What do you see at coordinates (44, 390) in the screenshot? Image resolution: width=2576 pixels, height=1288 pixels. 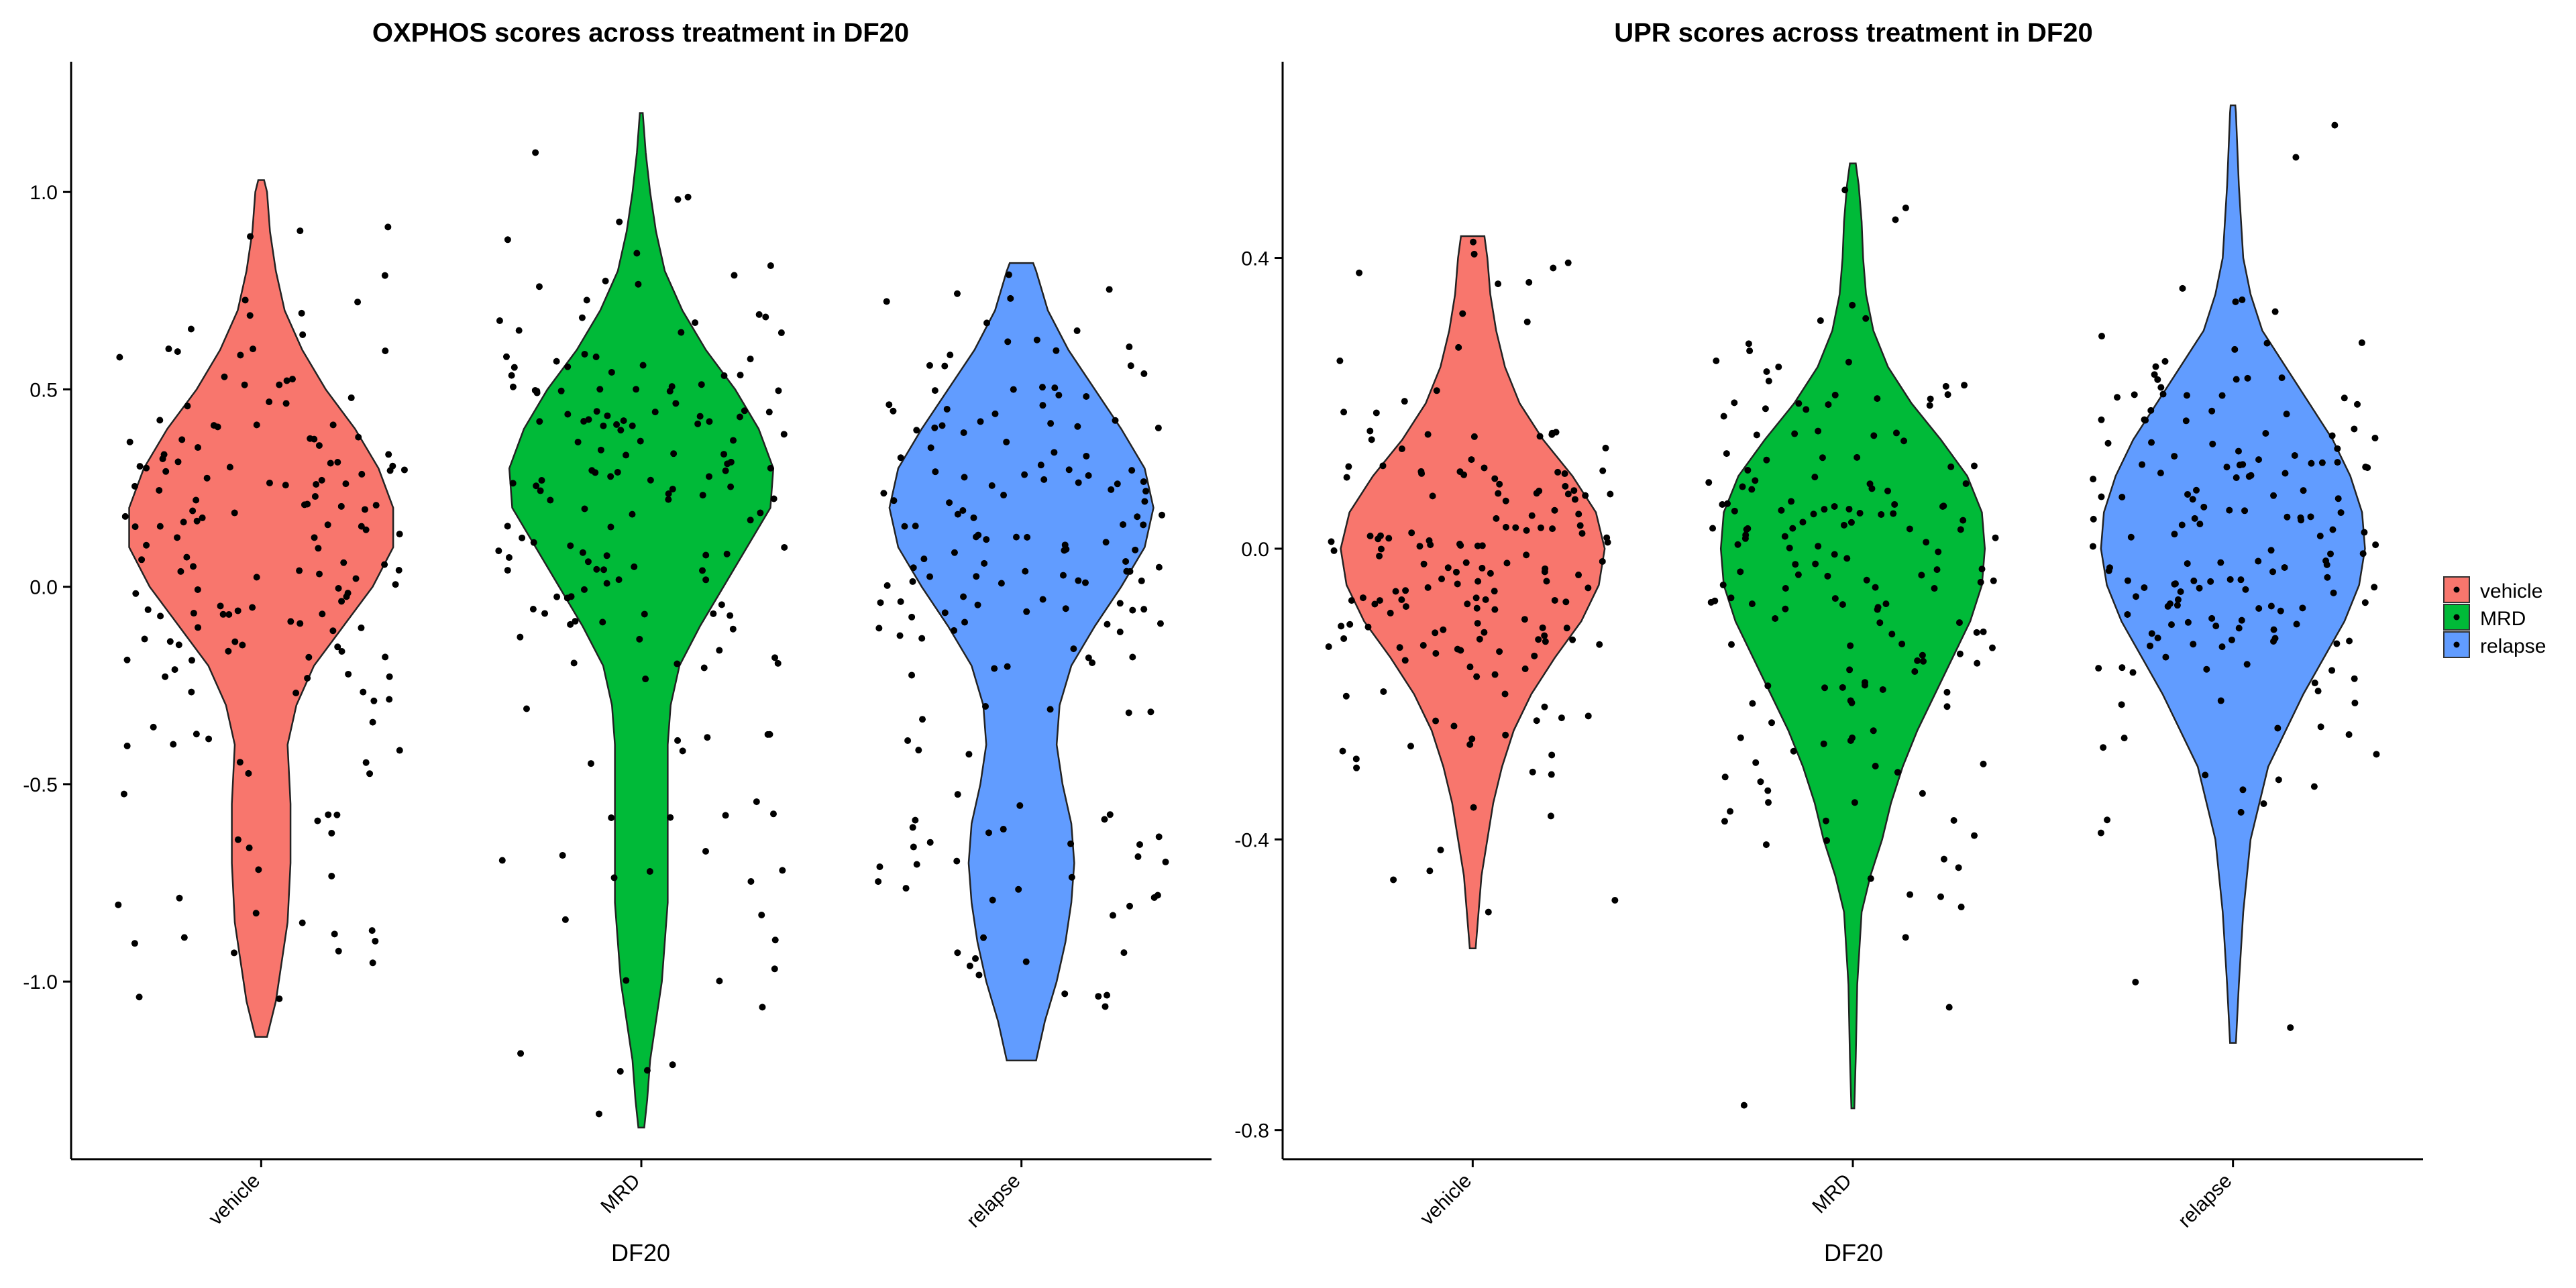 I see `y-tick-label: 0.5` at bounding box center [44, 390].